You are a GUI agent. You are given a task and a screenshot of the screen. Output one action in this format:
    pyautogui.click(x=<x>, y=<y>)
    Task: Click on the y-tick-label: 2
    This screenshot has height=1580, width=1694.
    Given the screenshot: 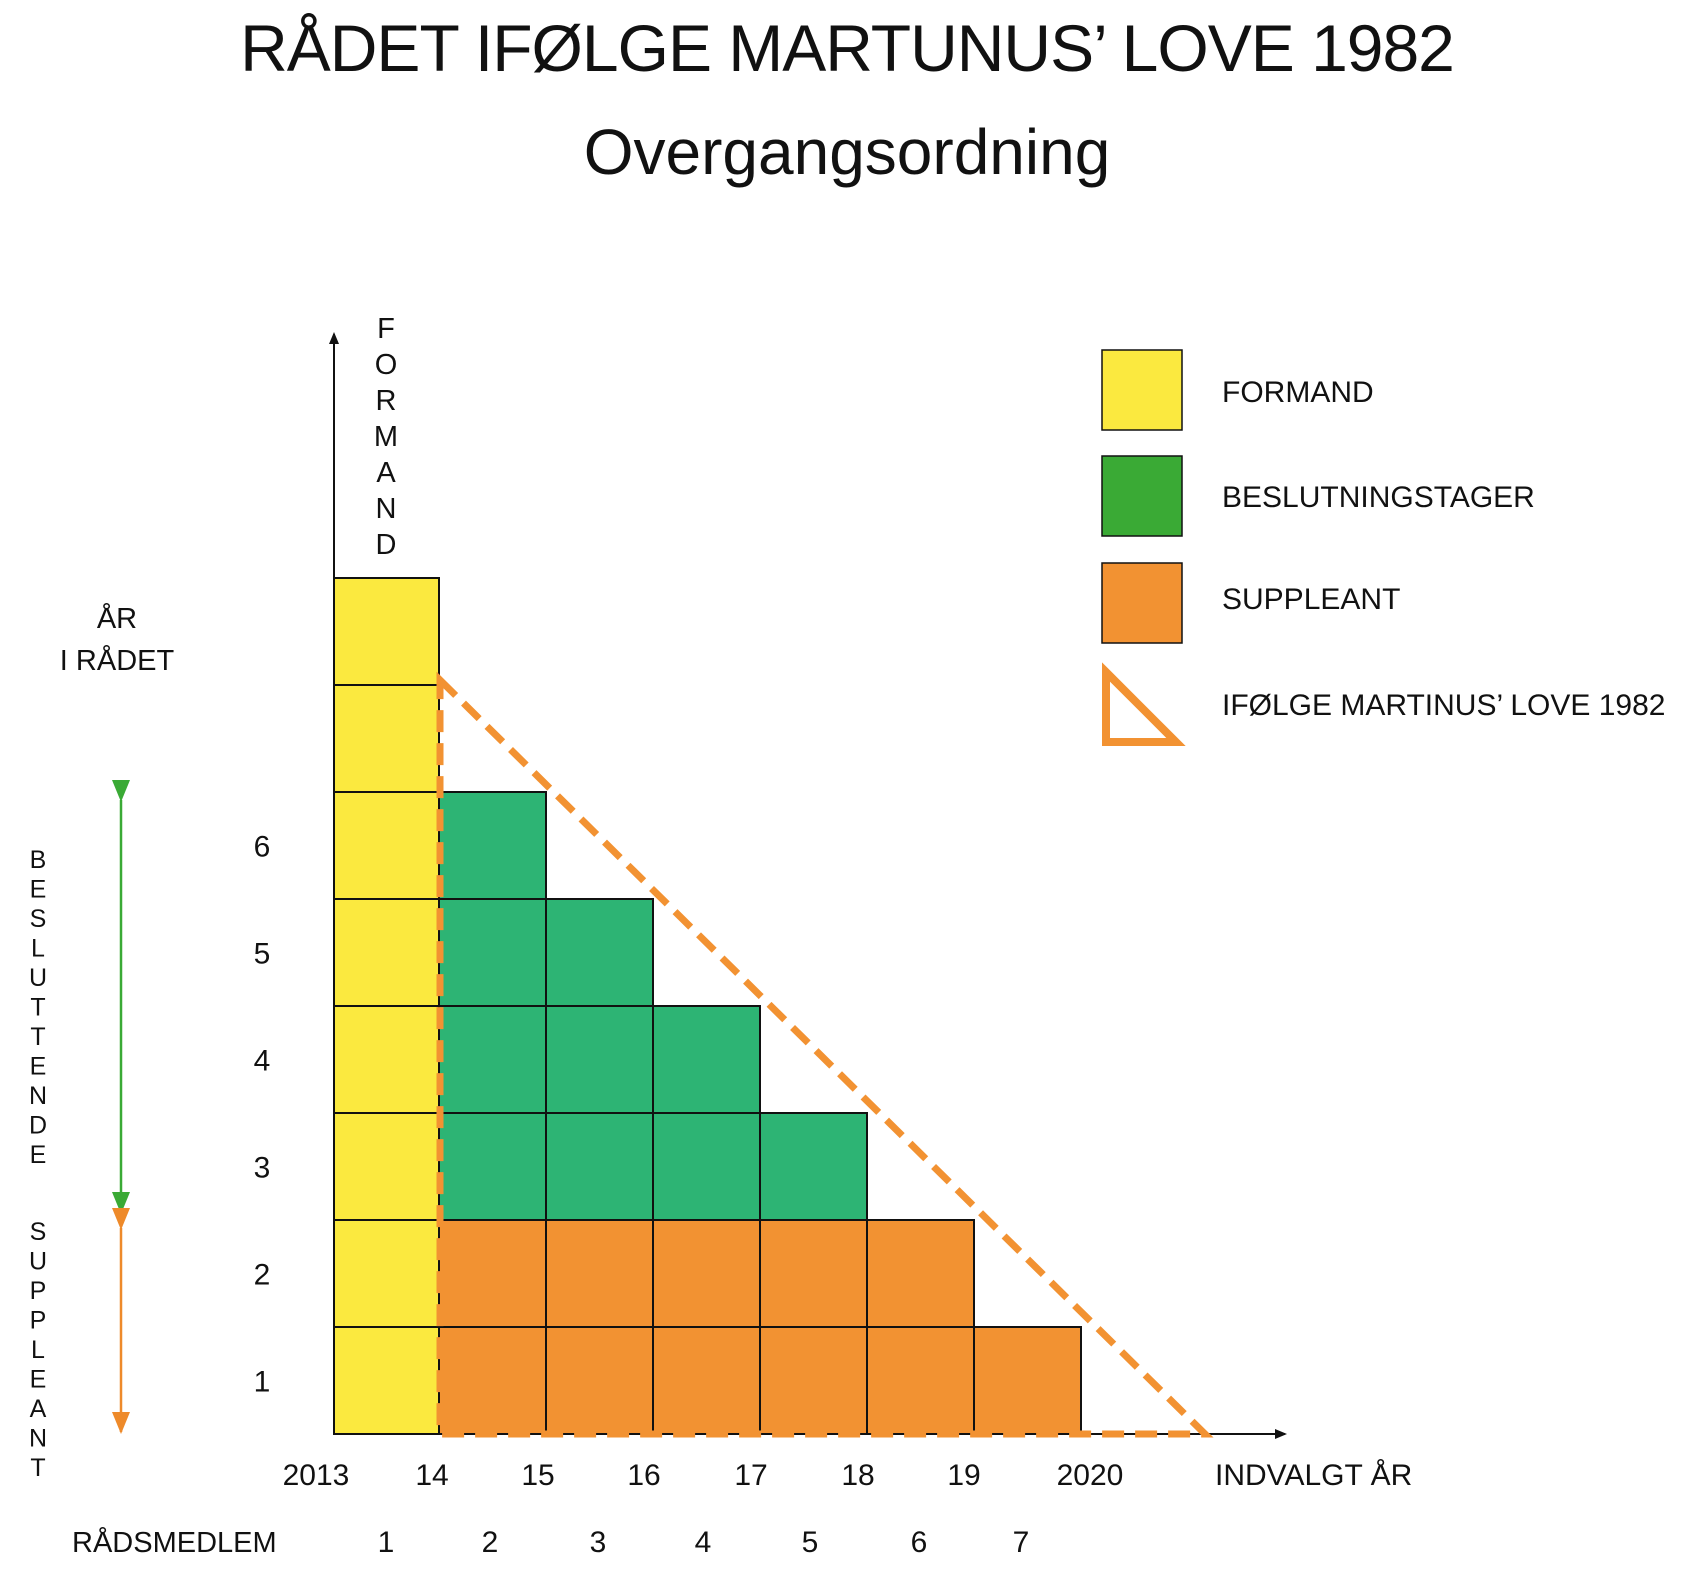 What is the action you would take?
    pyautogui.click(x=262, y=1275)
    